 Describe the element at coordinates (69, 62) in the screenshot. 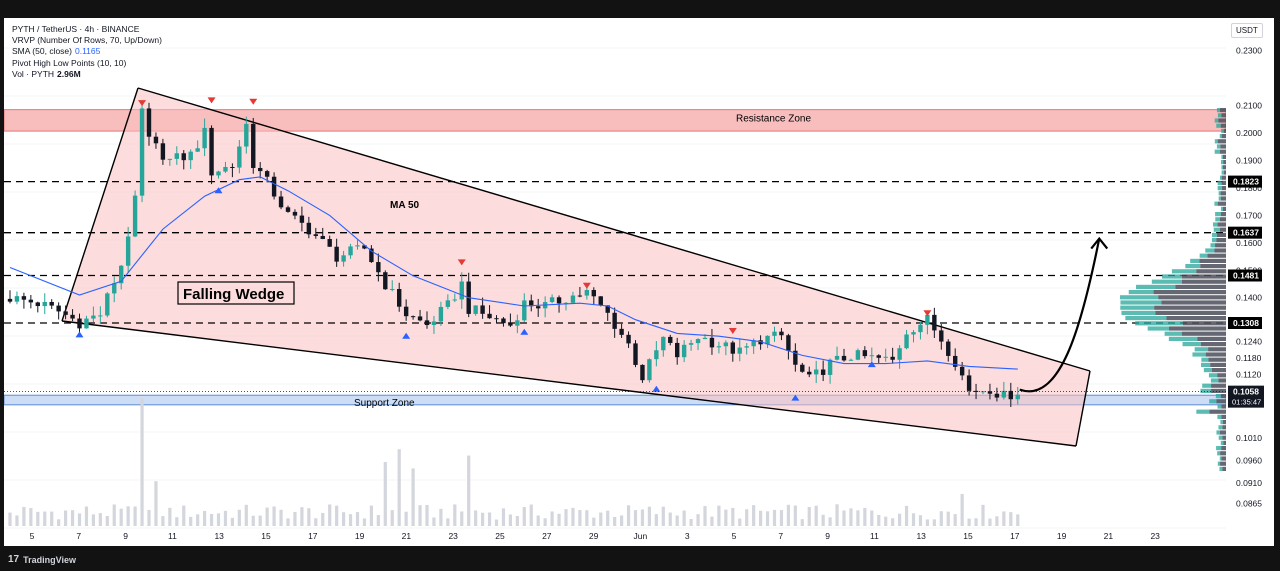

I see `legend-pivots: Pivot High Low Points (10, 10)` at that location.